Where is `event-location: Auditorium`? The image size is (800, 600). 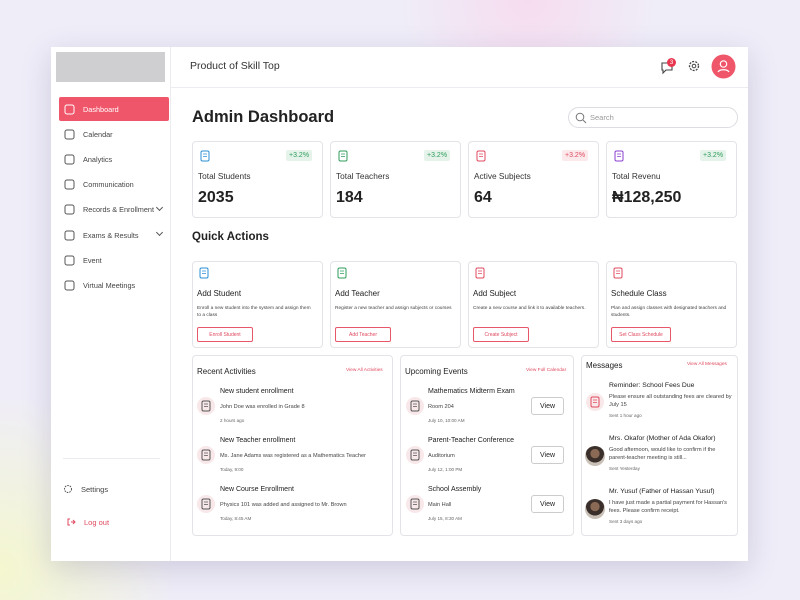 event-location: Auditorium is located at coordinates (441, 456).